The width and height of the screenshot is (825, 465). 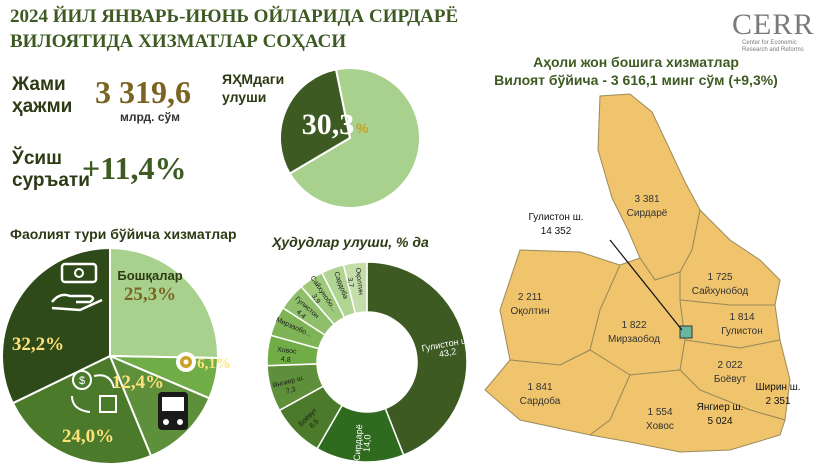 What do you see at coordinates (556, 231) in the screenshot?
I see `map-callout-value: 14 352` at bounding box center [556, 231].